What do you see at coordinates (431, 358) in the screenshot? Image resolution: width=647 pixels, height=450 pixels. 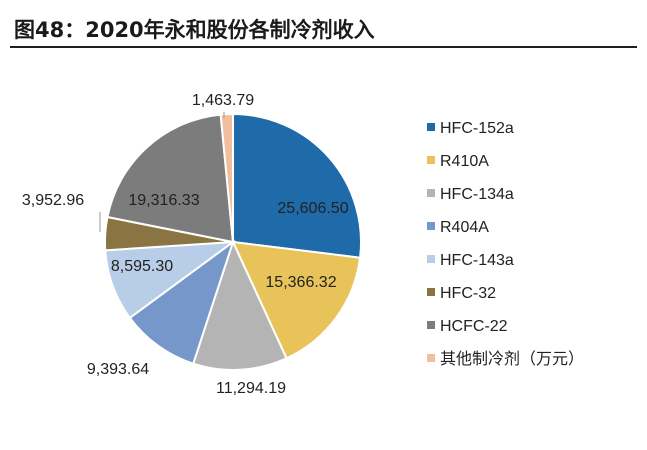 I see `legend-swatch-other` at bounding box center [431, 358].